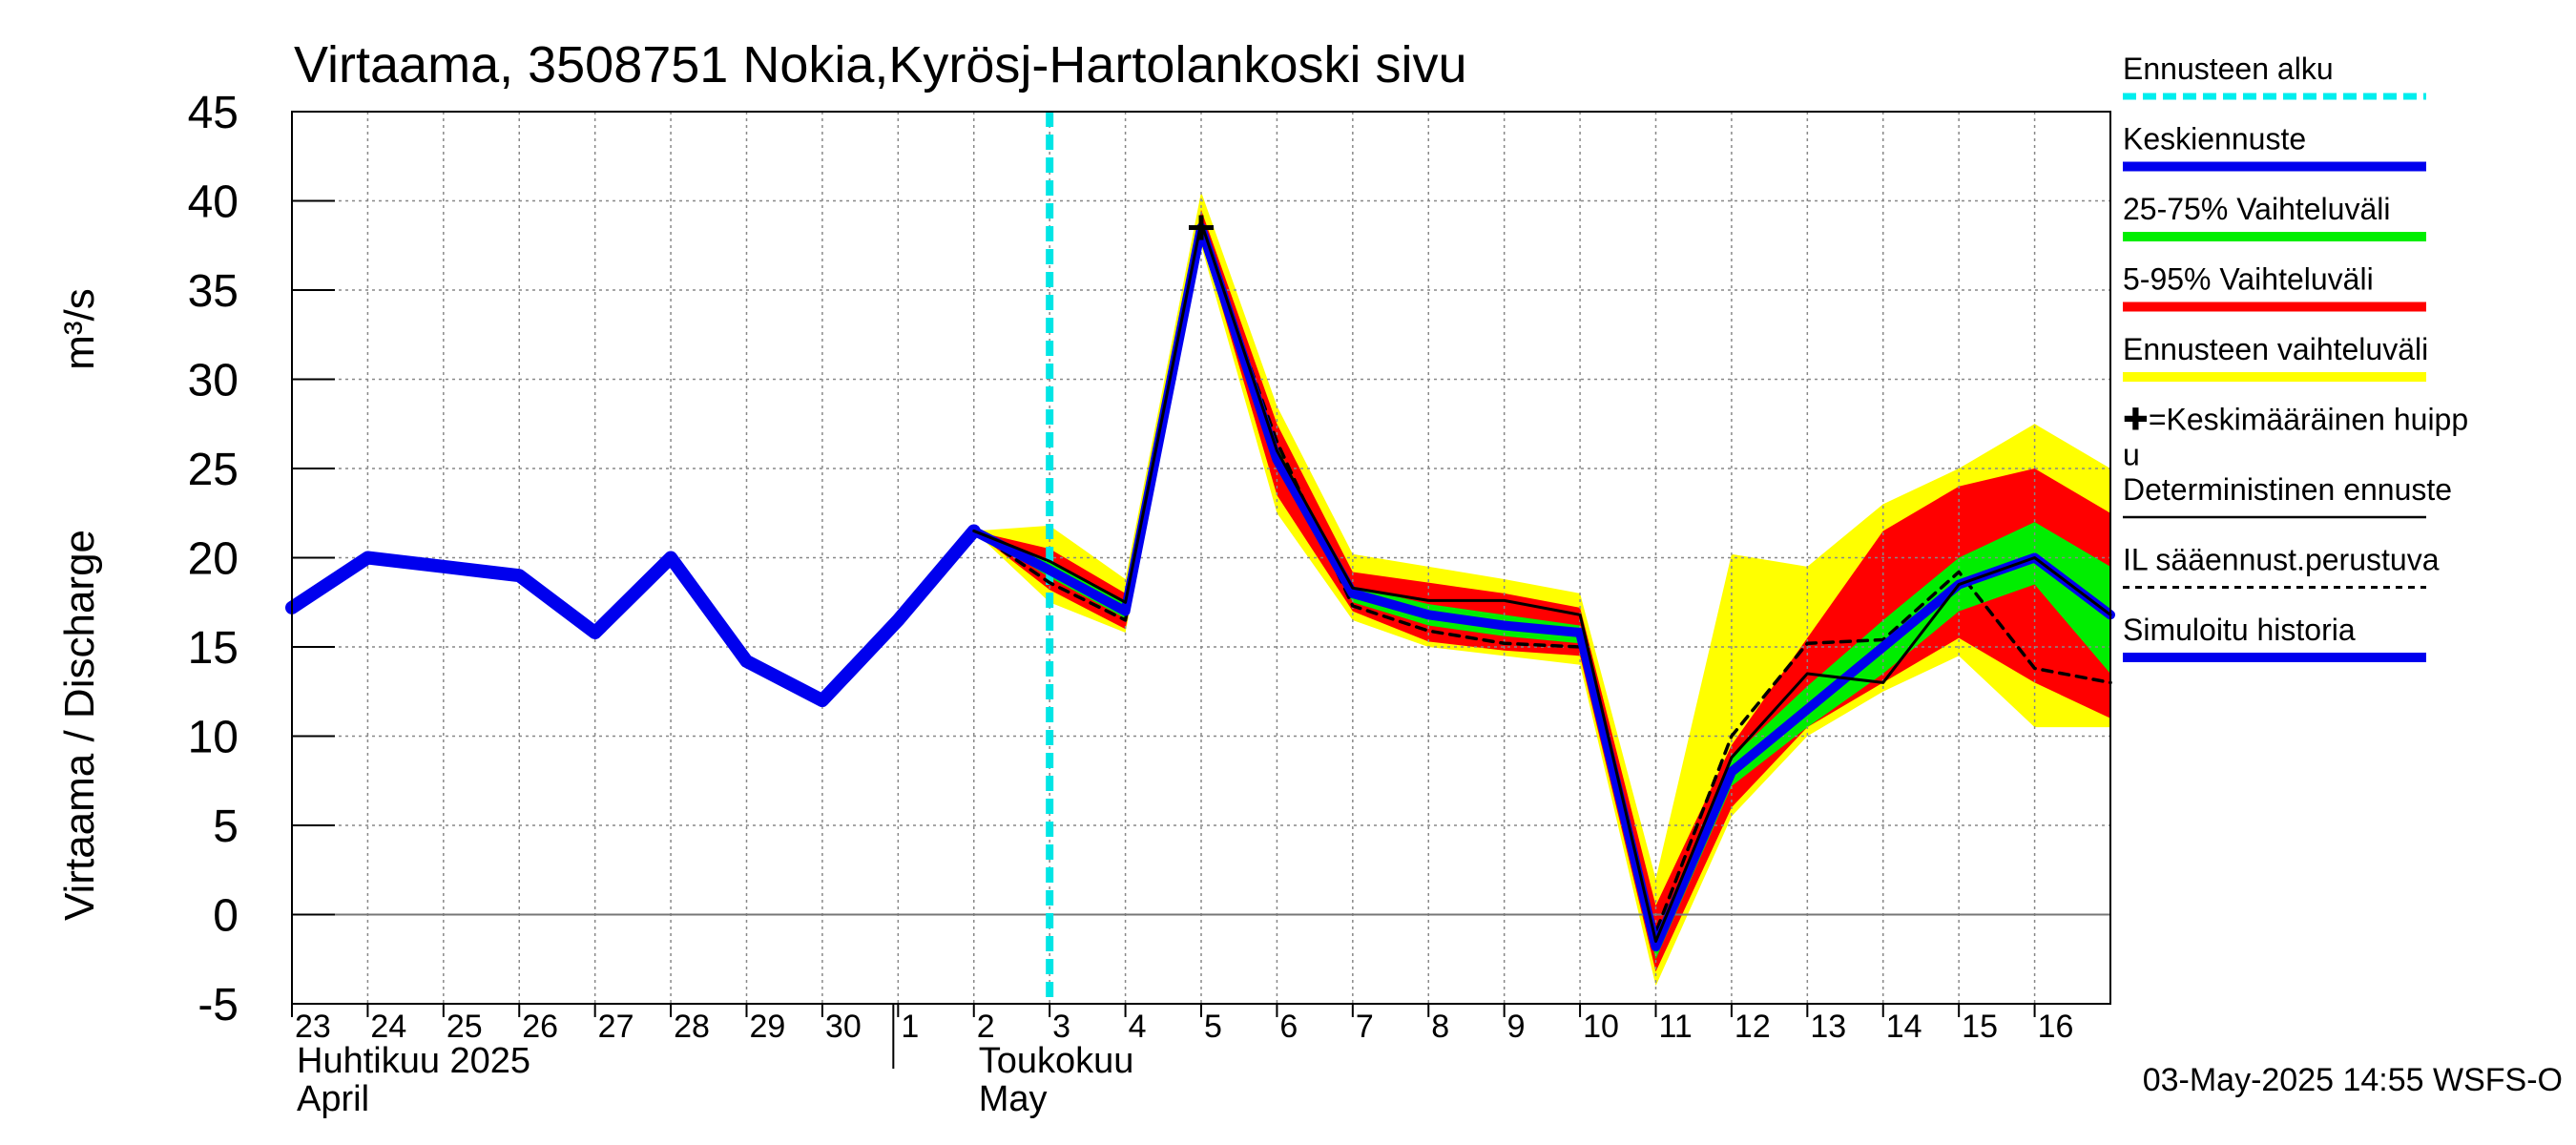  I want to click on y-tick-label-0: -5, so click(218, 1005).